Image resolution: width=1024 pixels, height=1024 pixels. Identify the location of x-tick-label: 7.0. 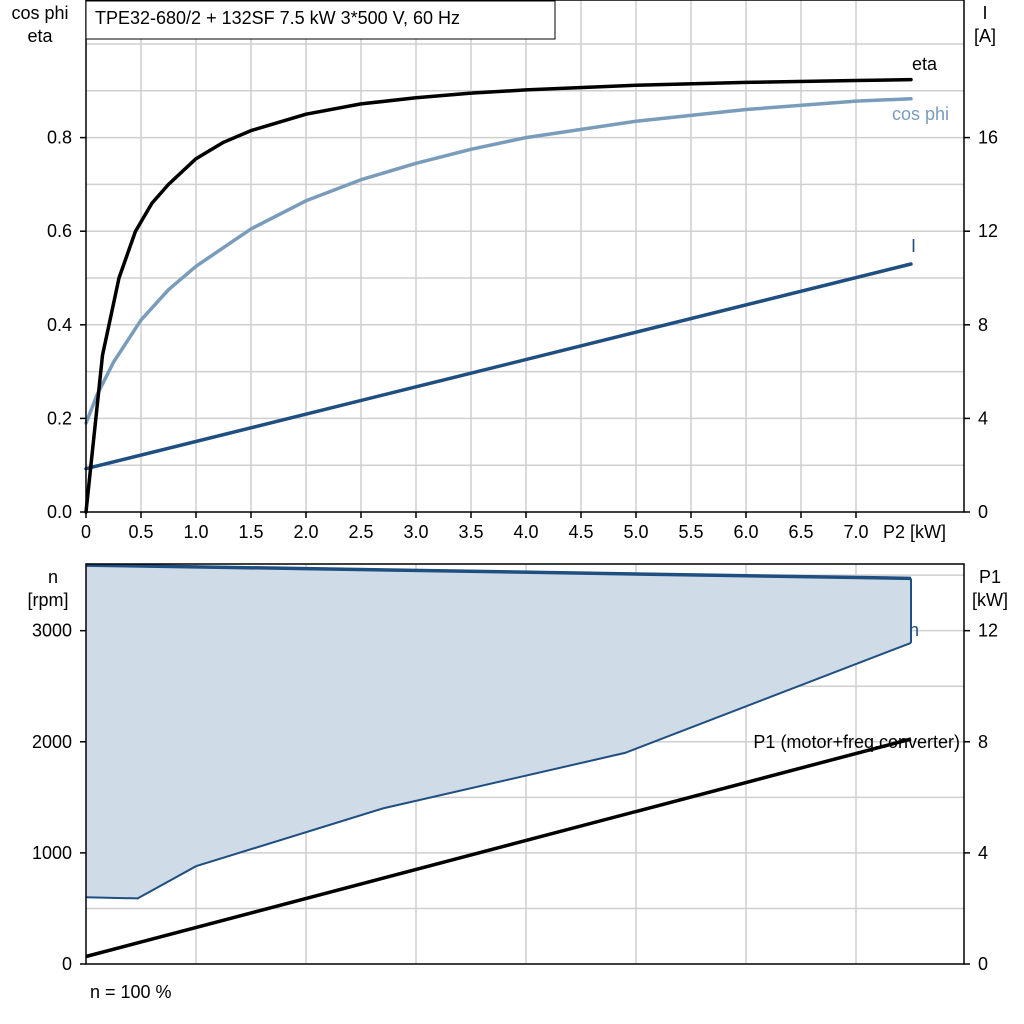
(855, 532).